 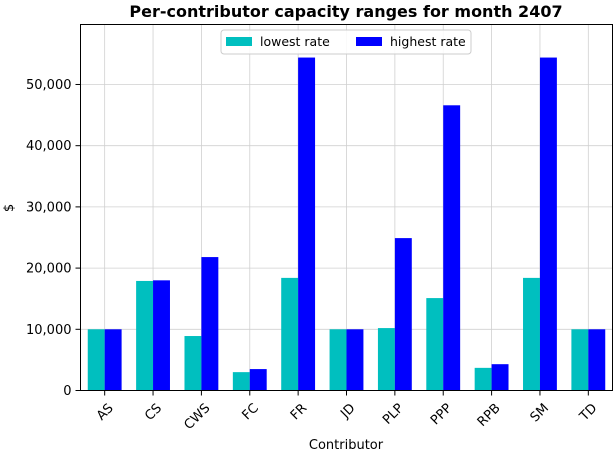 What do you see at coordinates (290, 334) in the screenshot?
I see `bar-lowest-fr` at bounding box center [290, 334].